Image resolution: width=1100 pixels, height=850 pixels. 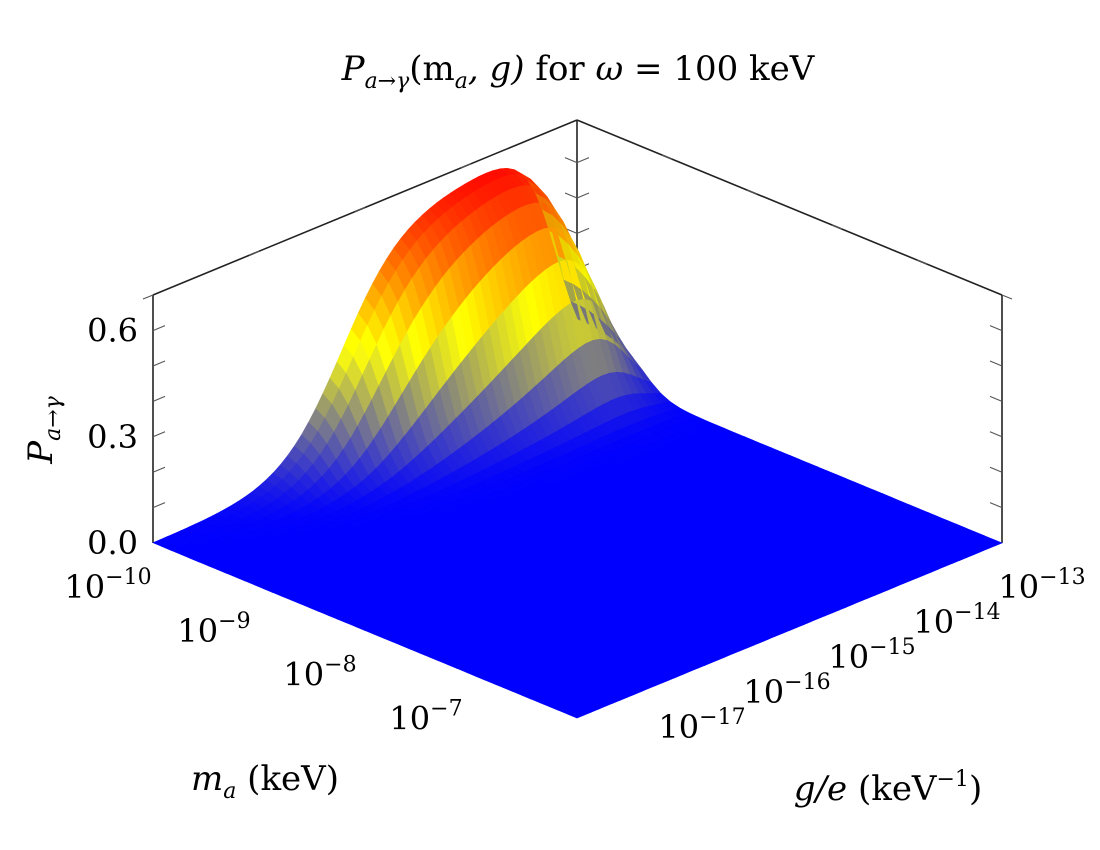 I want to click on y-tick-label: 10−14, so click(x=956, y=620).